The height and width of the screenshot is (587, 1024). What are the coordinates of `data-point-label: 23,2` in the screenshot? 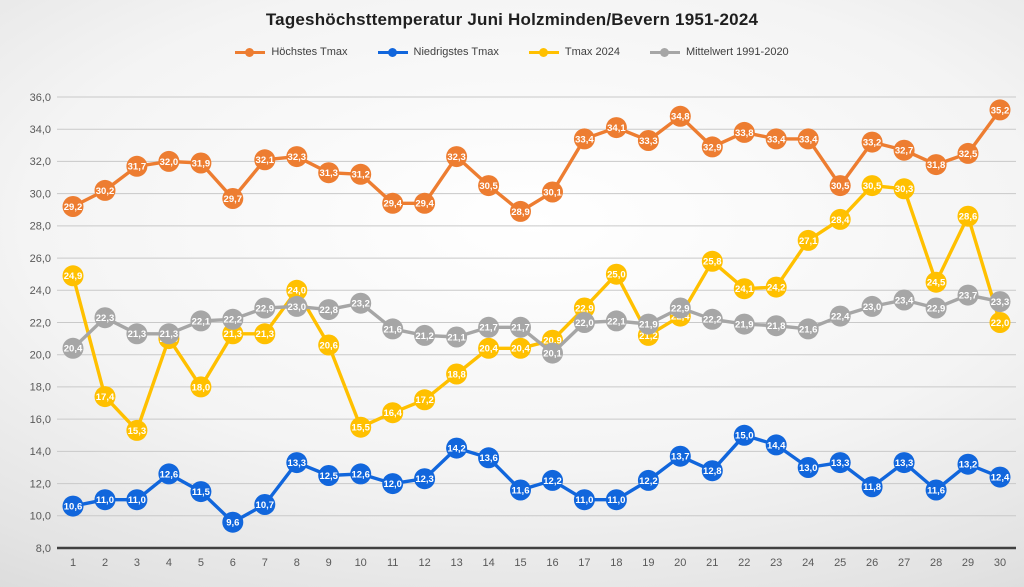 It's located at (360, 304).